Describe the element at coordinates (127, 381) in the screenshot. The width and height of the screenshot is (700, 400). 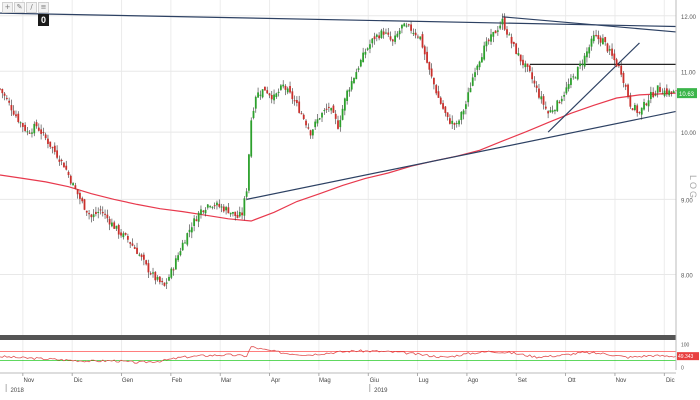
I see `x-tick-label: Gen` at that location.